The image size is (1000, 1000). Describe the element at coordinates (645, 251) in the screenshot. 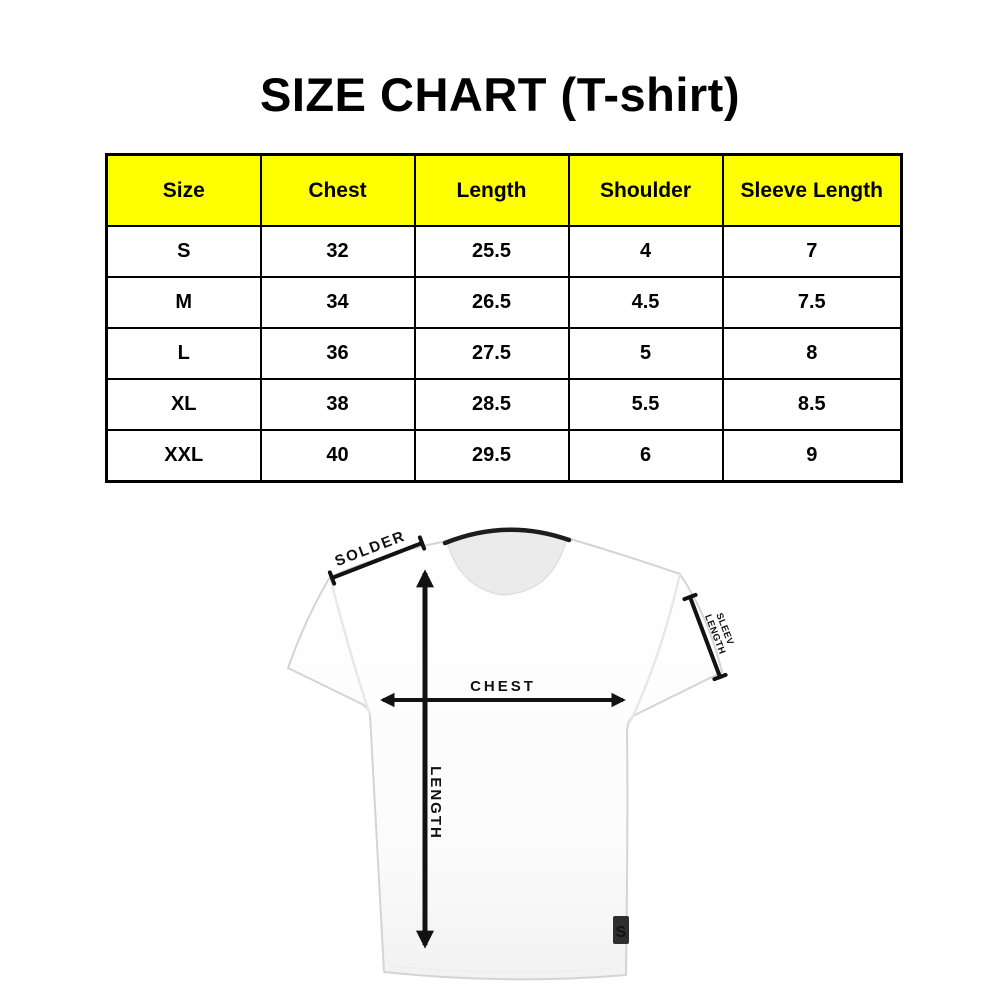

I see `table-cell: 4` at that location.